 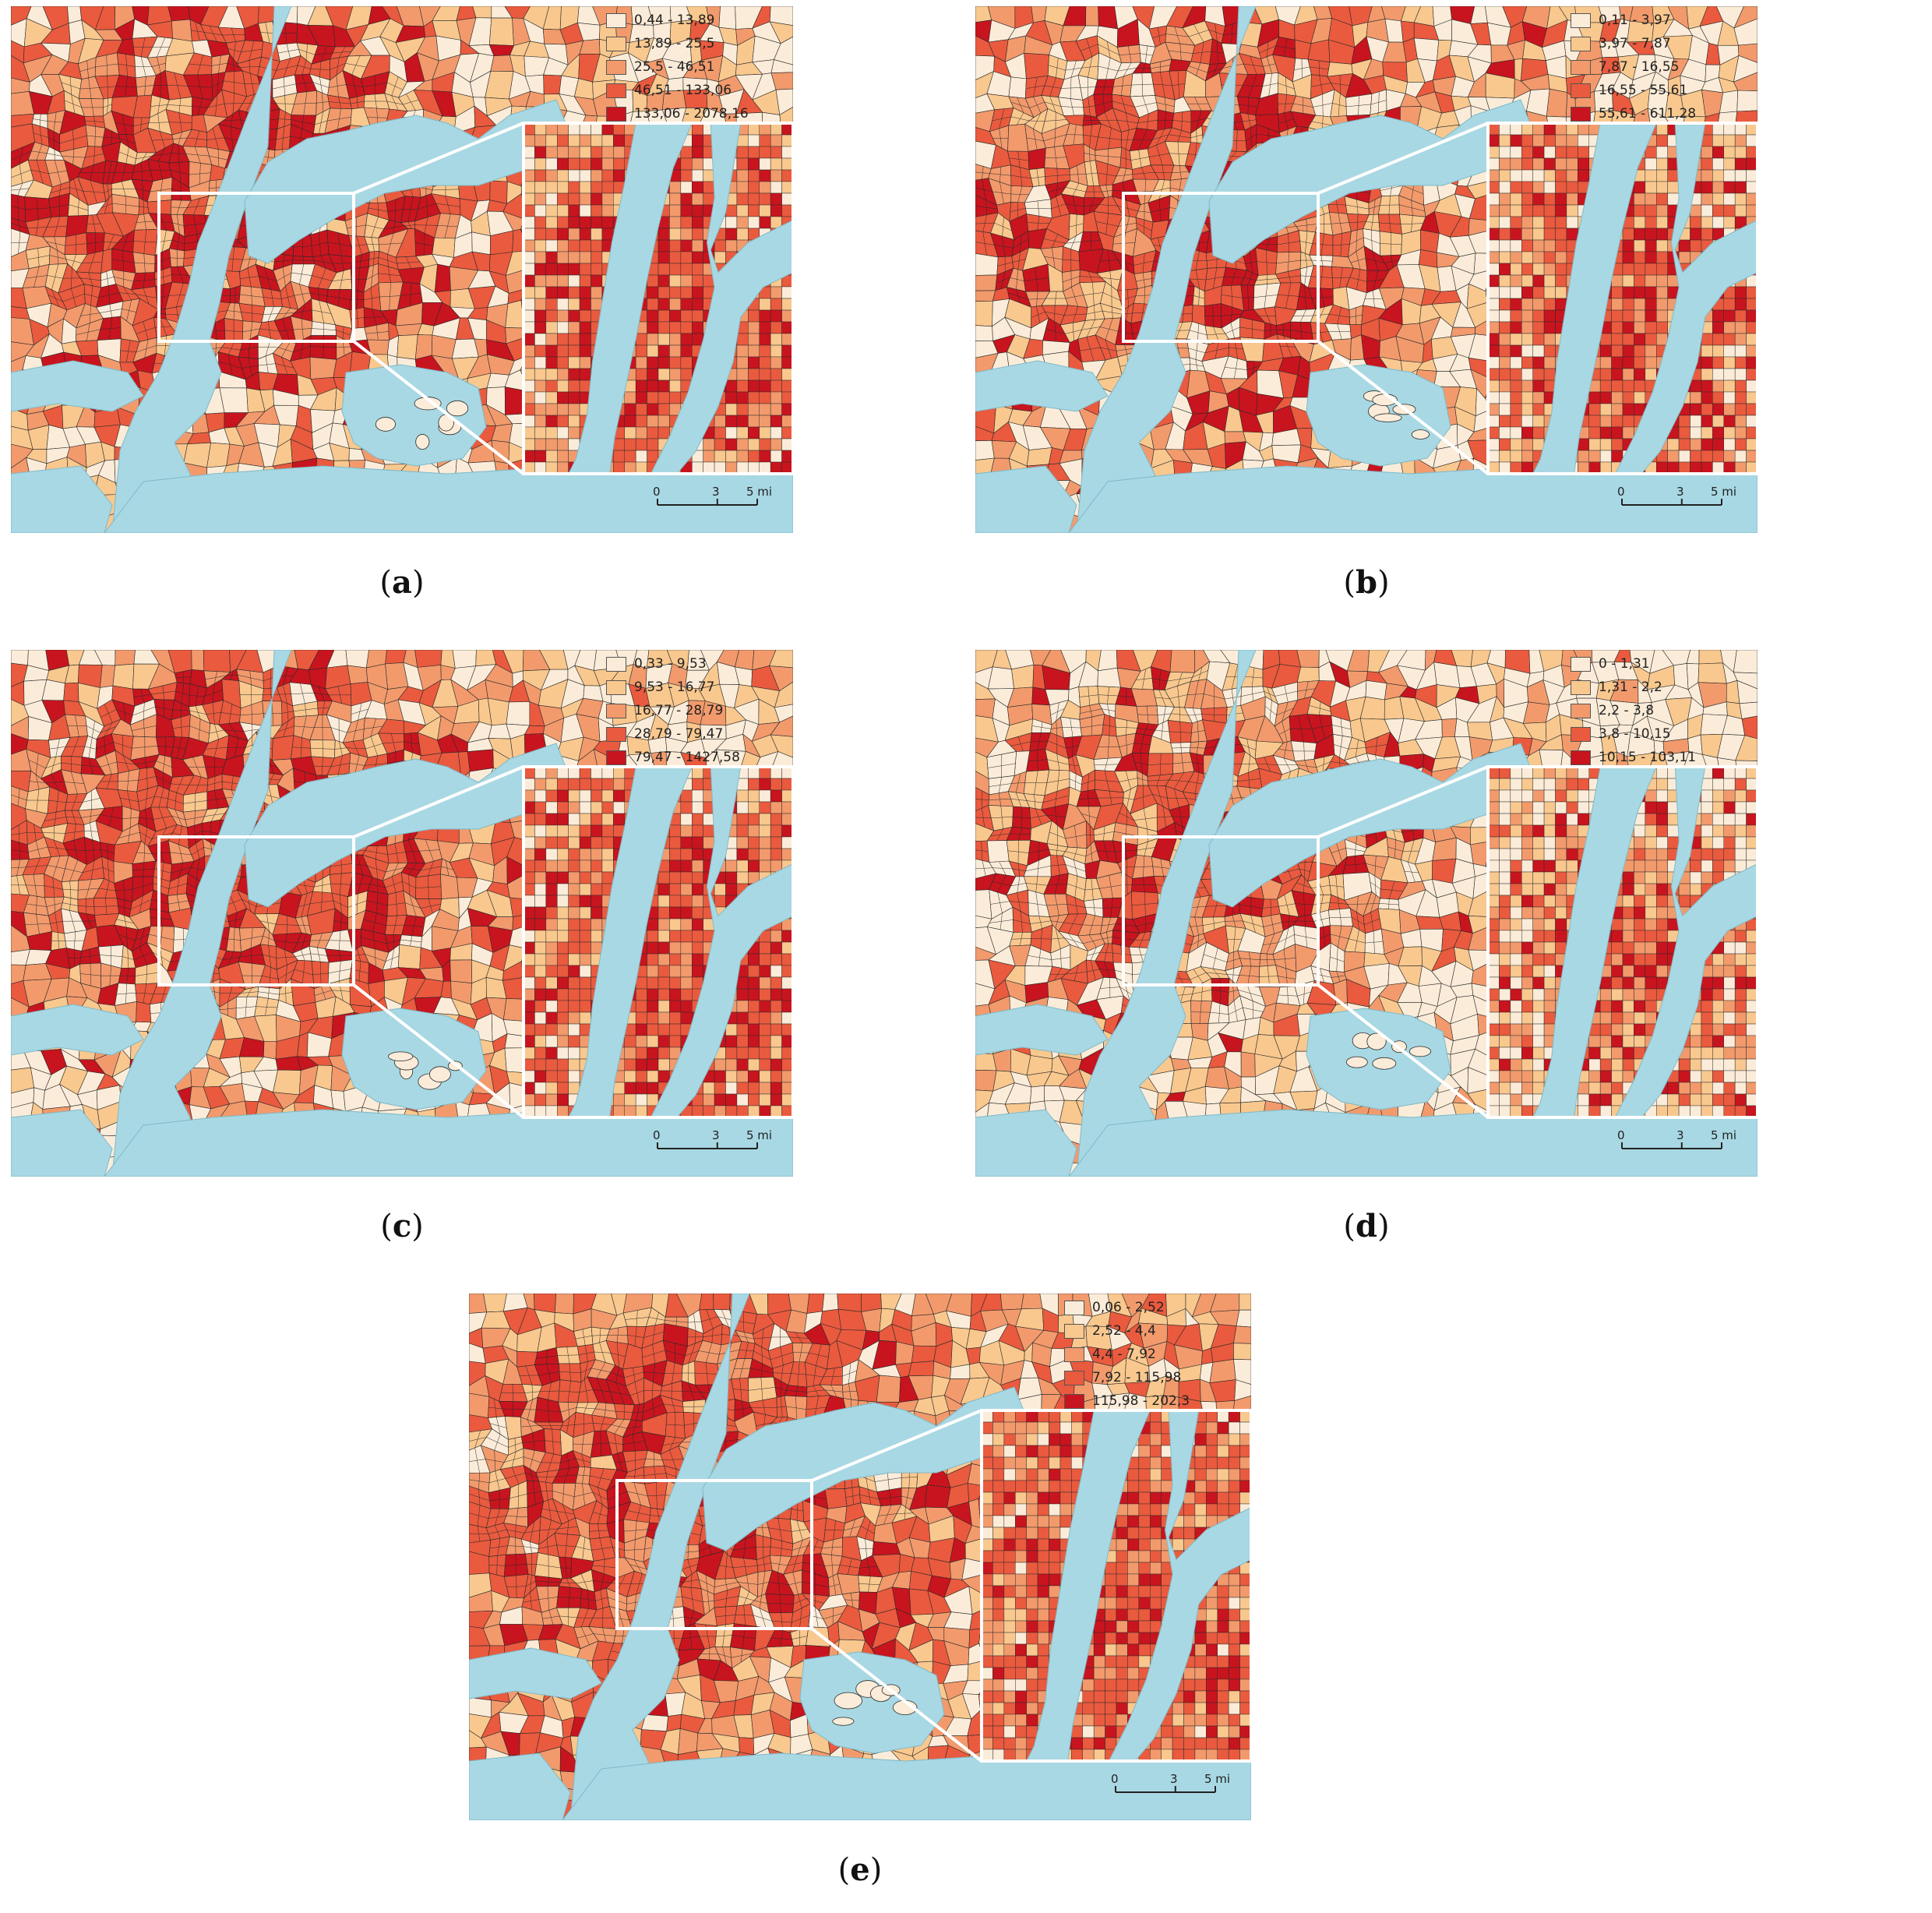 What do you see at coordinates (683, 91) in the screenshot?
I see `legend-label: 46,51 - 133,06` at bounding box center [683, 91].